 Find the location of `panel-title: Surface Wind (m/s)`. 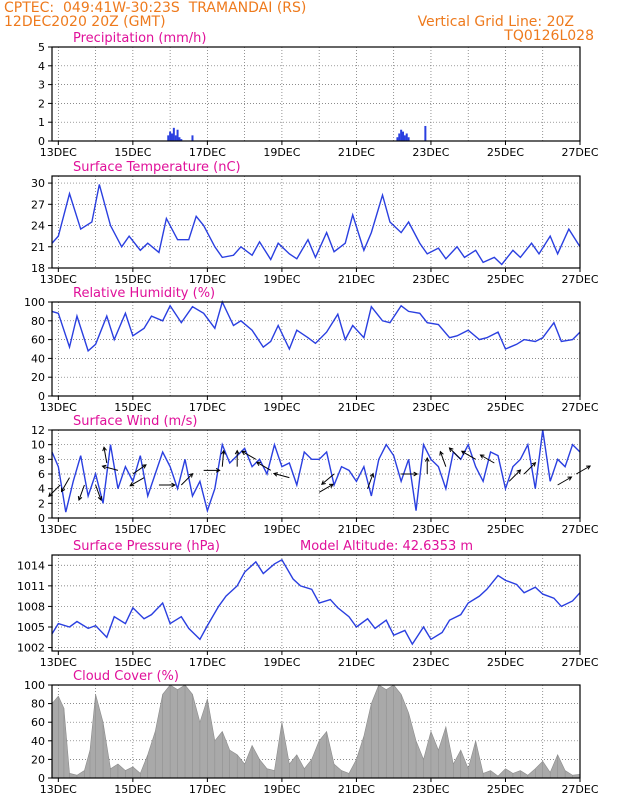

panel-title: Surface Wind (m/s) is located at coordinates (135, 421).